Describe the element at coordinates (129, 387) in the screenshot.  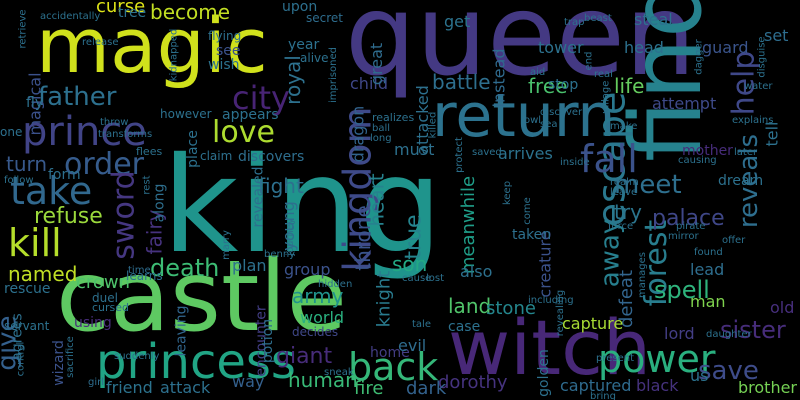
I see `word: friend` at that location.